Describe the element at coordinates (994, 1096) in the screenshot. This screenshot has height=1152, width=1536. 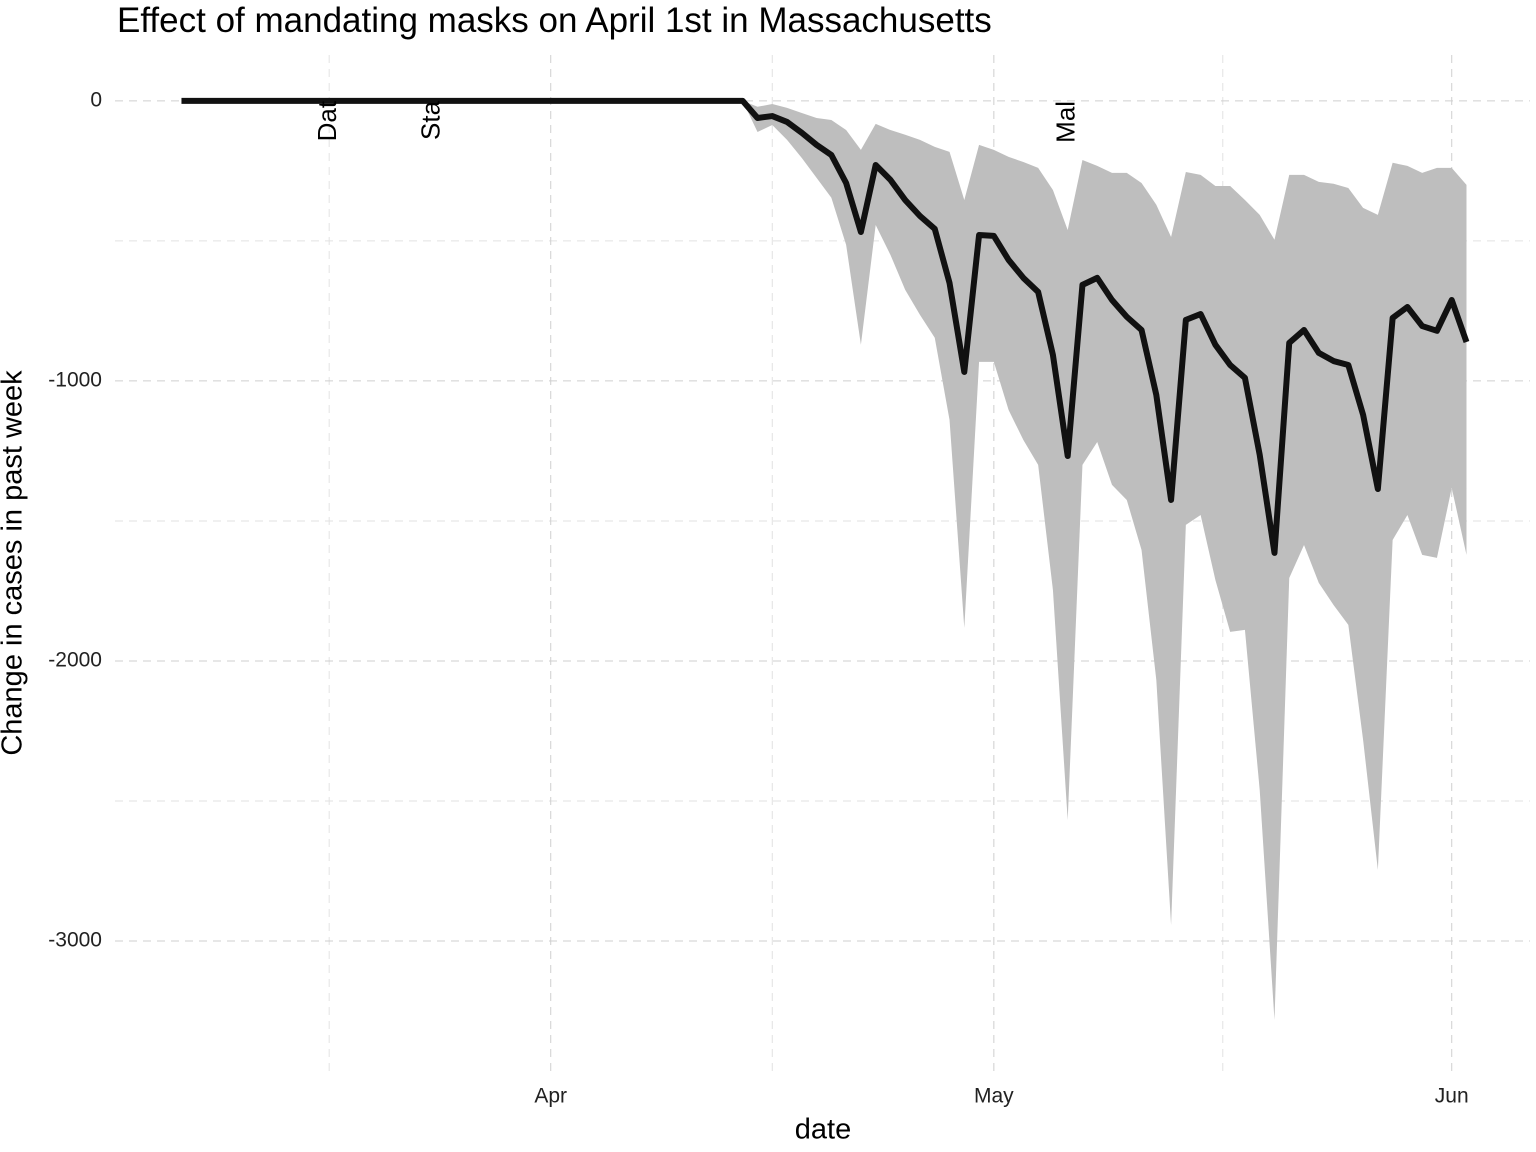
I see `x-tick-label: May` at that location.